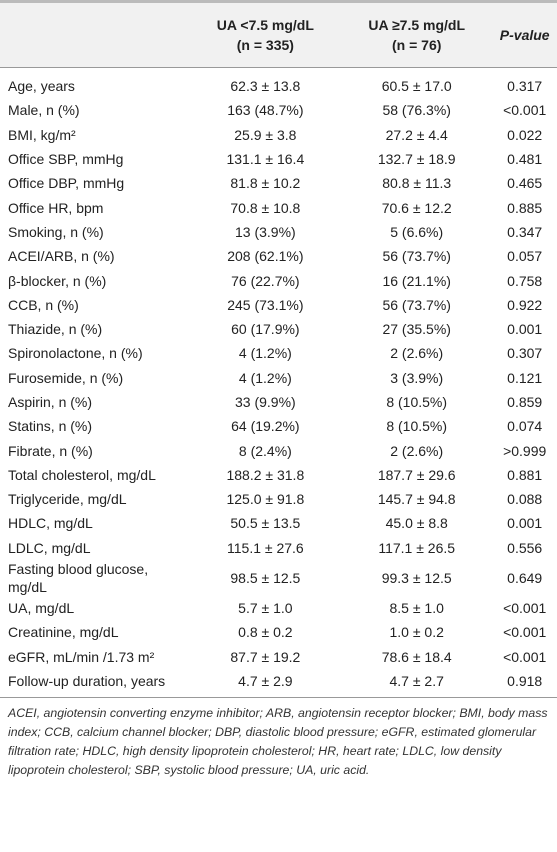 This screenshot has height=852, width=557. I want to click on row-label: eGFR, mL/min /1.73 m², so click(81, 656).